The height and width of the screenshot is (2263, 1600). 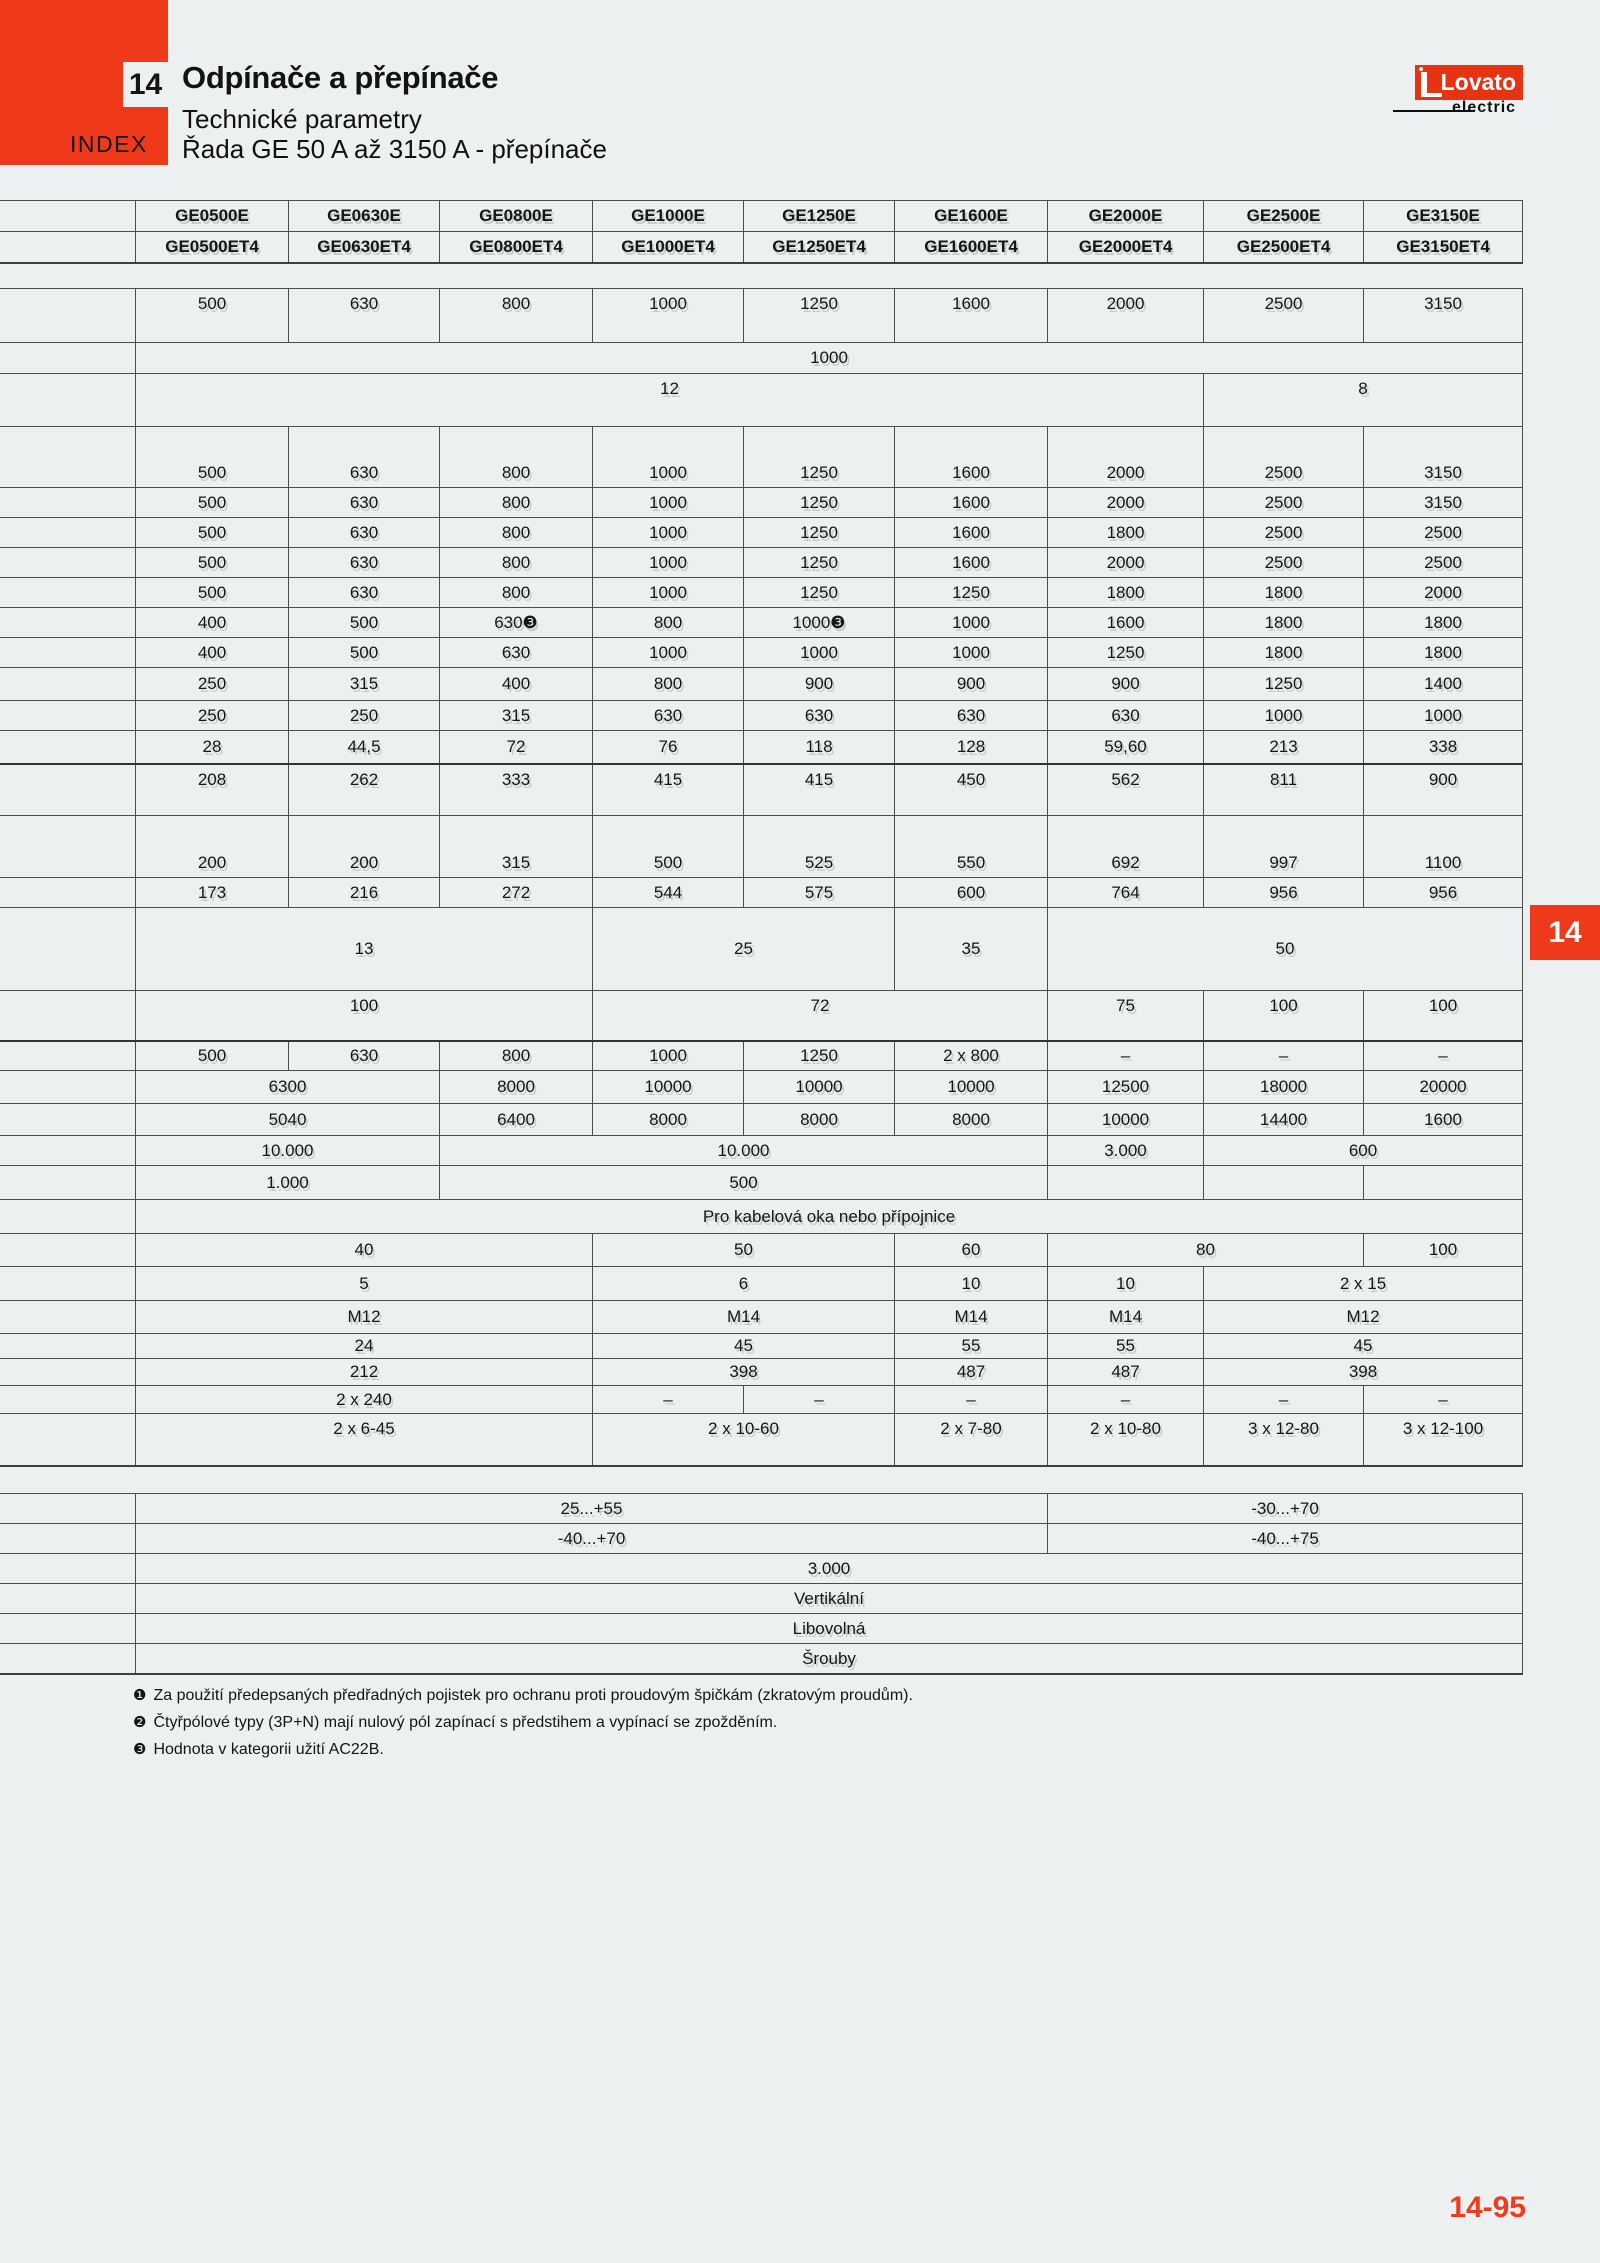 I want to click on table-cell-text: Pro kabelová oka nebo přípojnice, so click(x=829, y=1216).